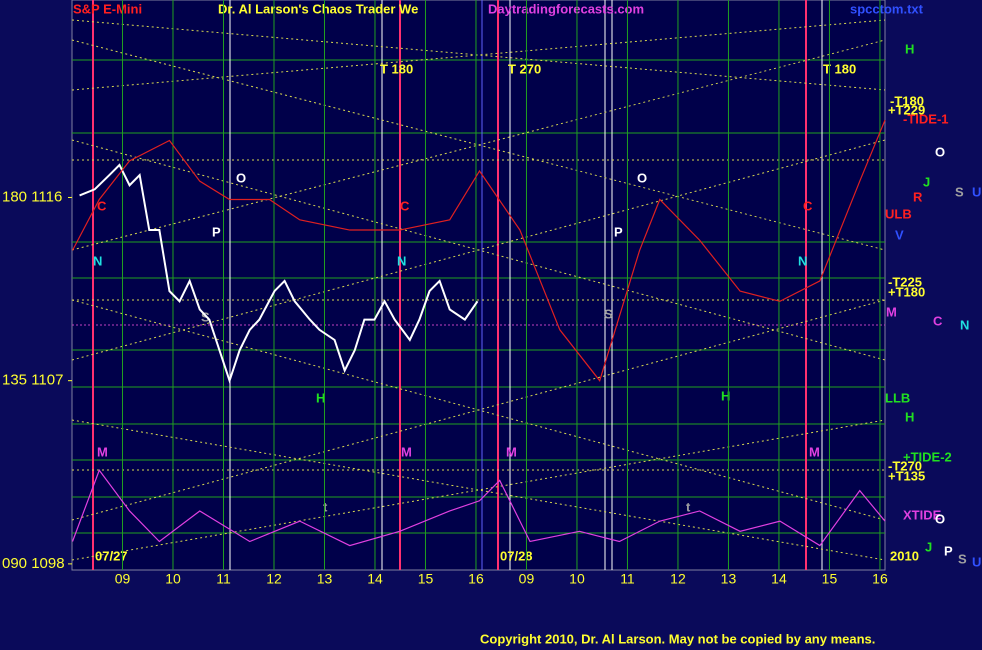 Image resolution: width=982 pixels, height=650 pixels. I want to click on y-tick-label: 135 1107, so click(32, 380).